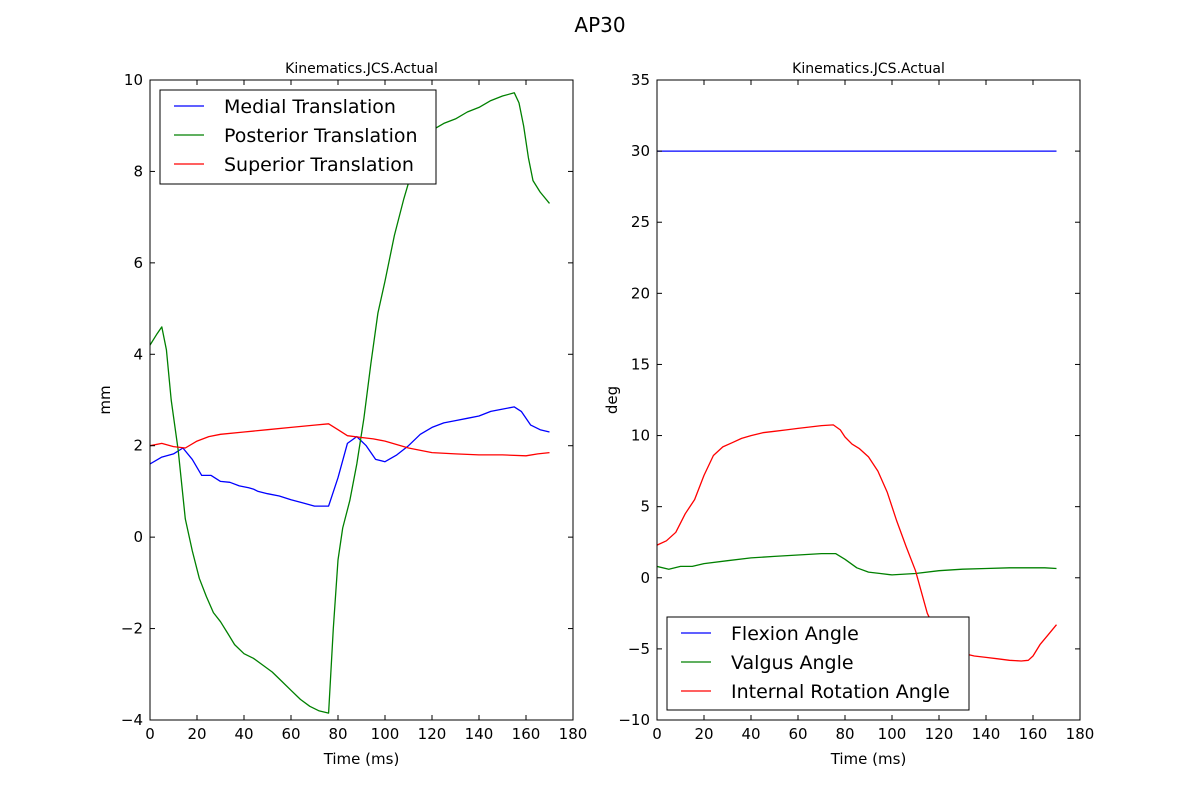  I want to click on figure-title: AP30, so click(599, 25).